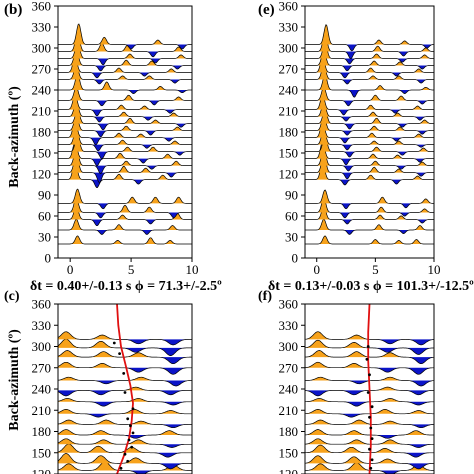 Image resolution: width=474 pixels, height=474 pixels. What do you see at coordinates (266, 10) in the screenshot?
I see `panel-e-label: (e)` at bounding box center [266, 10].